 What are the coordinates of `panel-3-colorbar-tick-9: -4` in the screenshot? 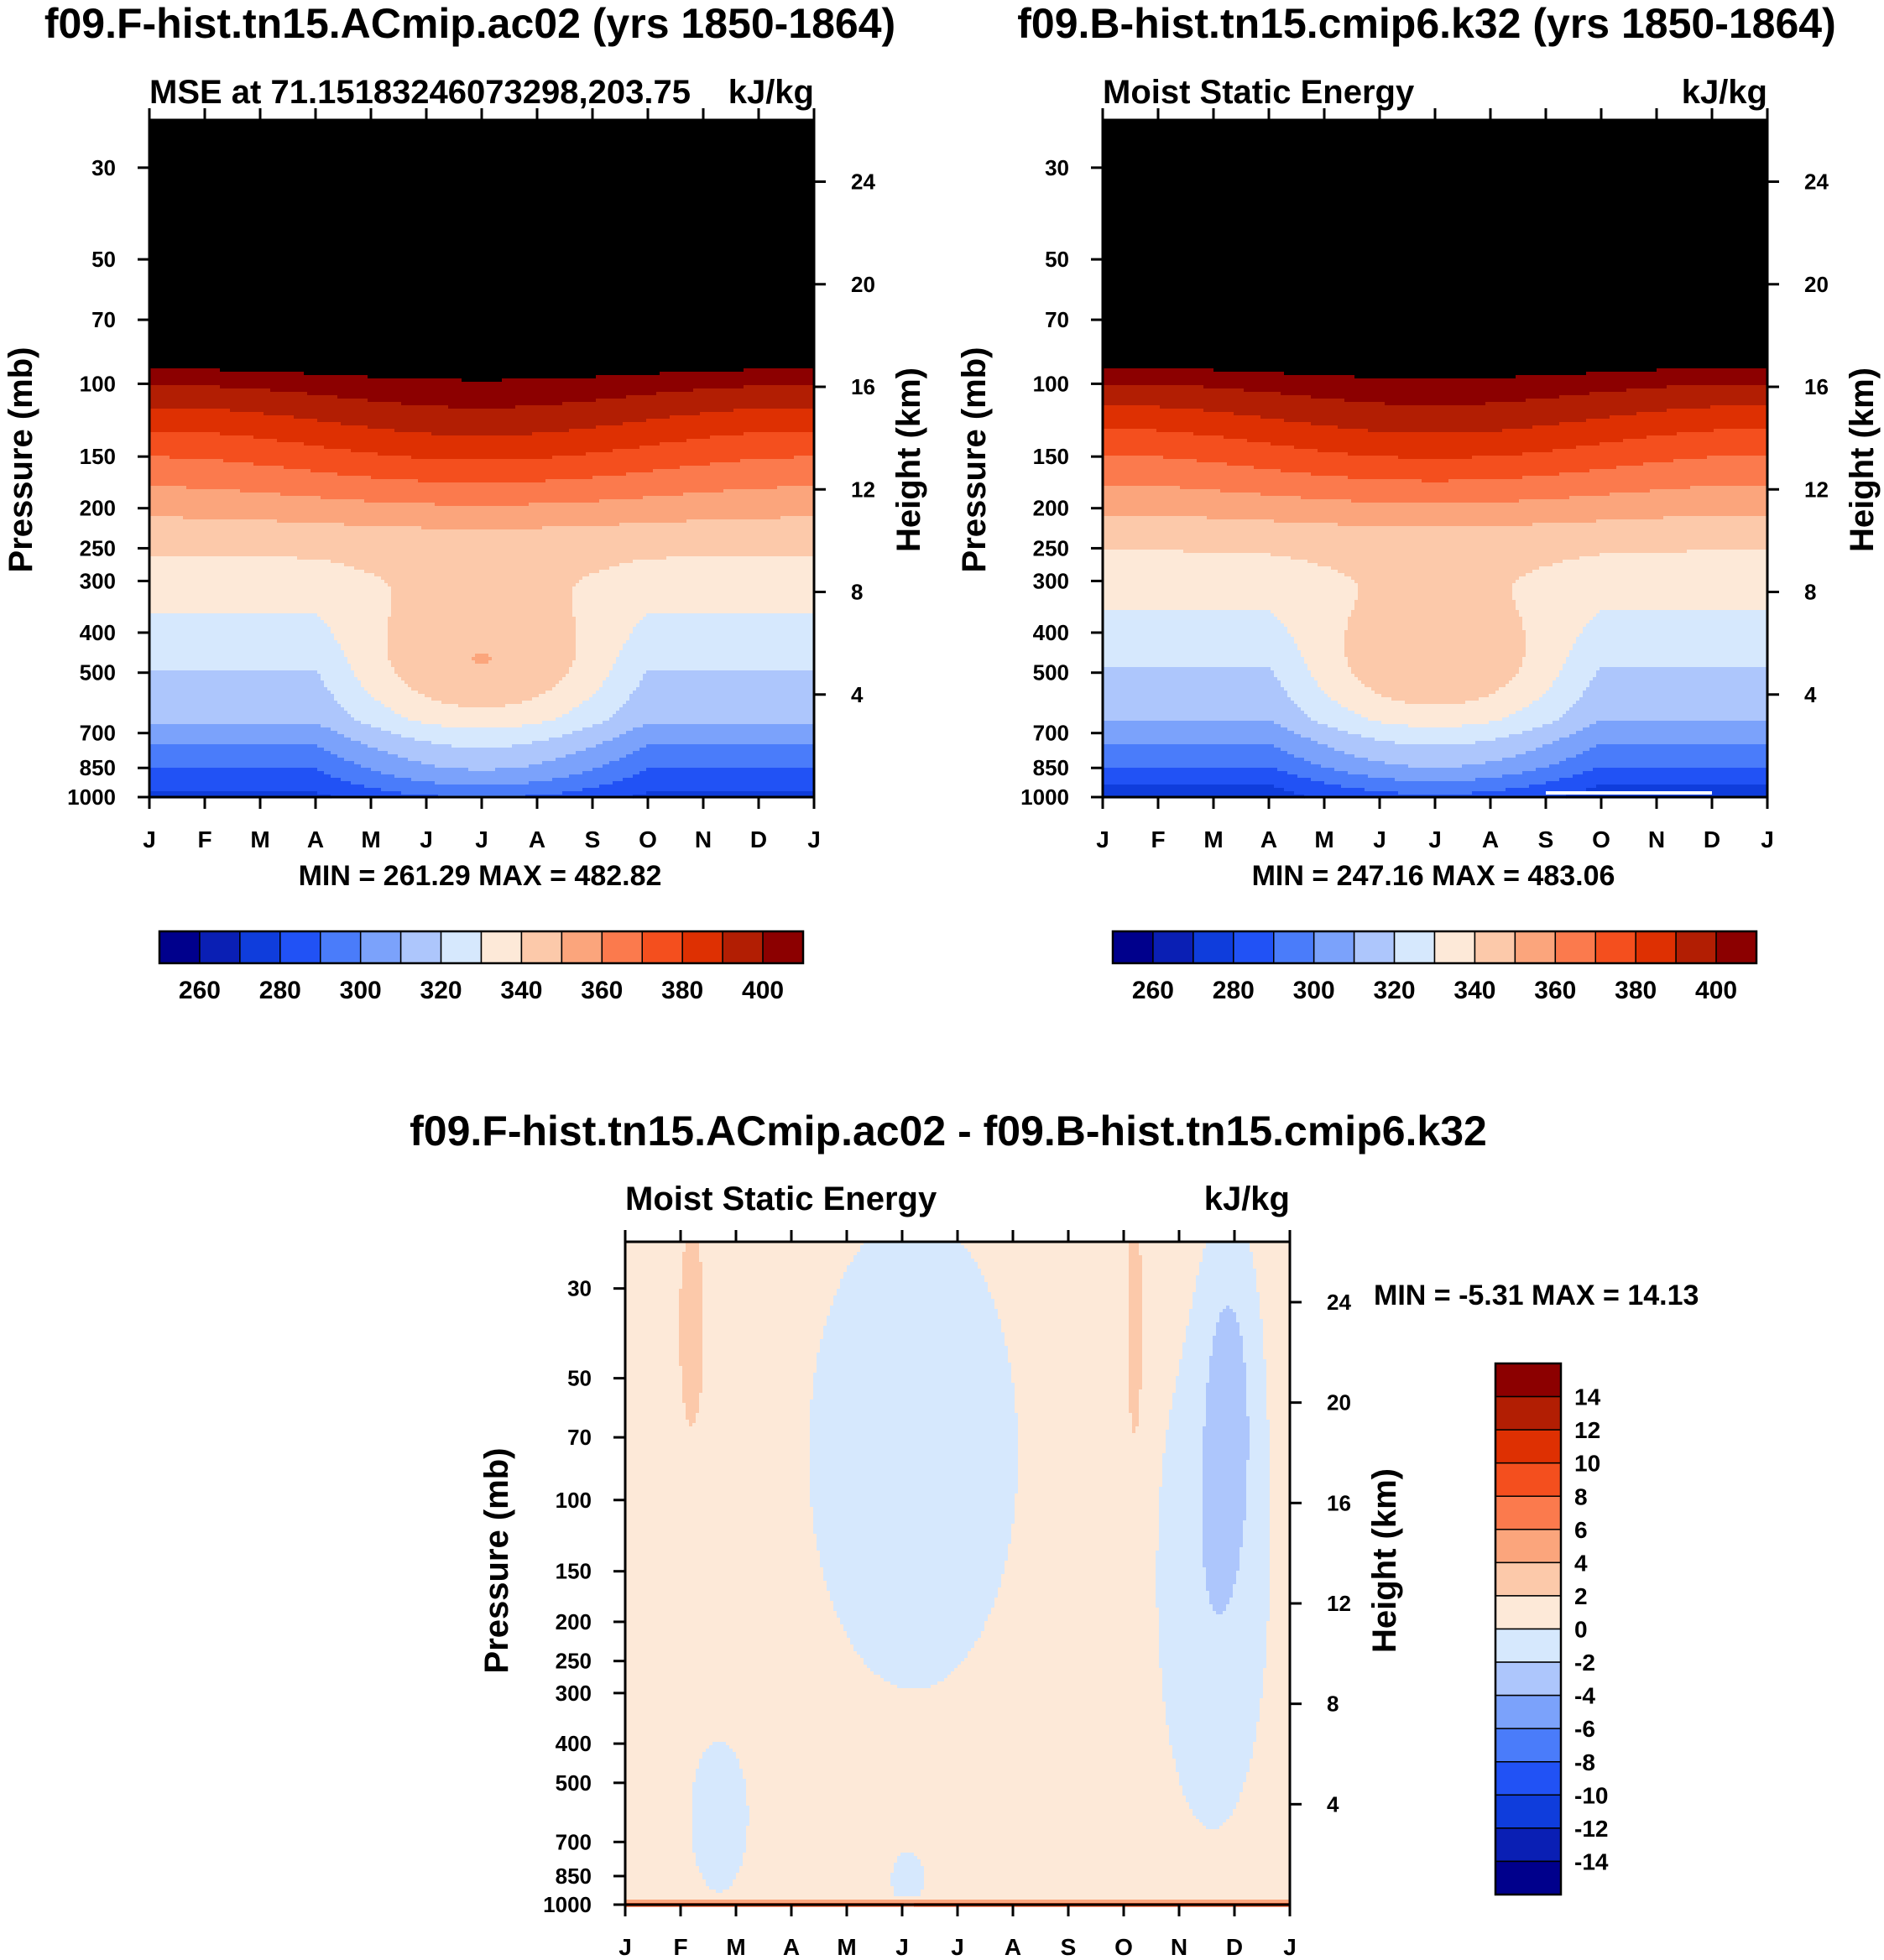 It's located at (1584, 1696).